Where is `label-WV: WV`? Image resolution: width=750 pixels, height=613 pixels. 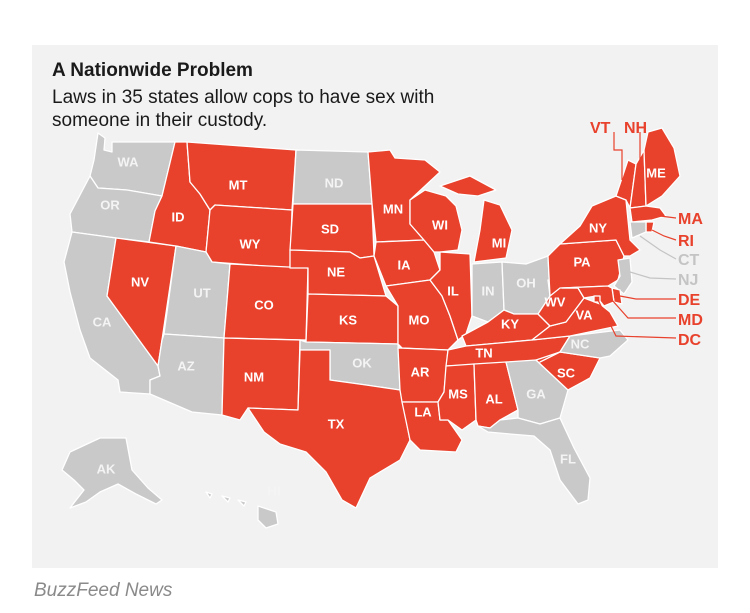
label-WV: WV is located at coordinates (555, 301).